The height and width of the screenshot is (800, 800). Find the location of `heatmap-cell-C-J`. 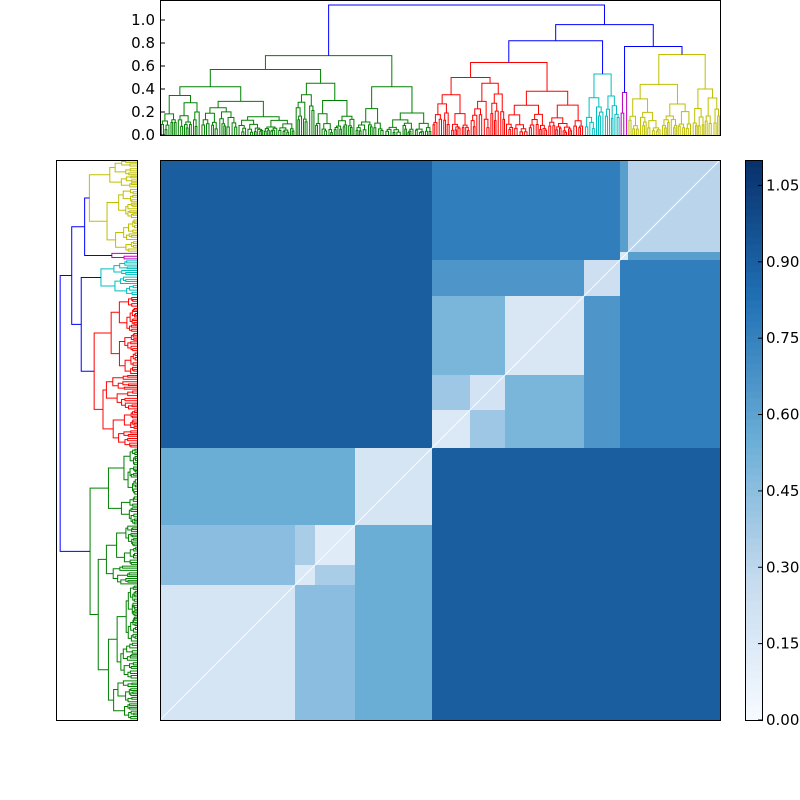

heatmap-cell-C-J is located at coordinates (335, 256).